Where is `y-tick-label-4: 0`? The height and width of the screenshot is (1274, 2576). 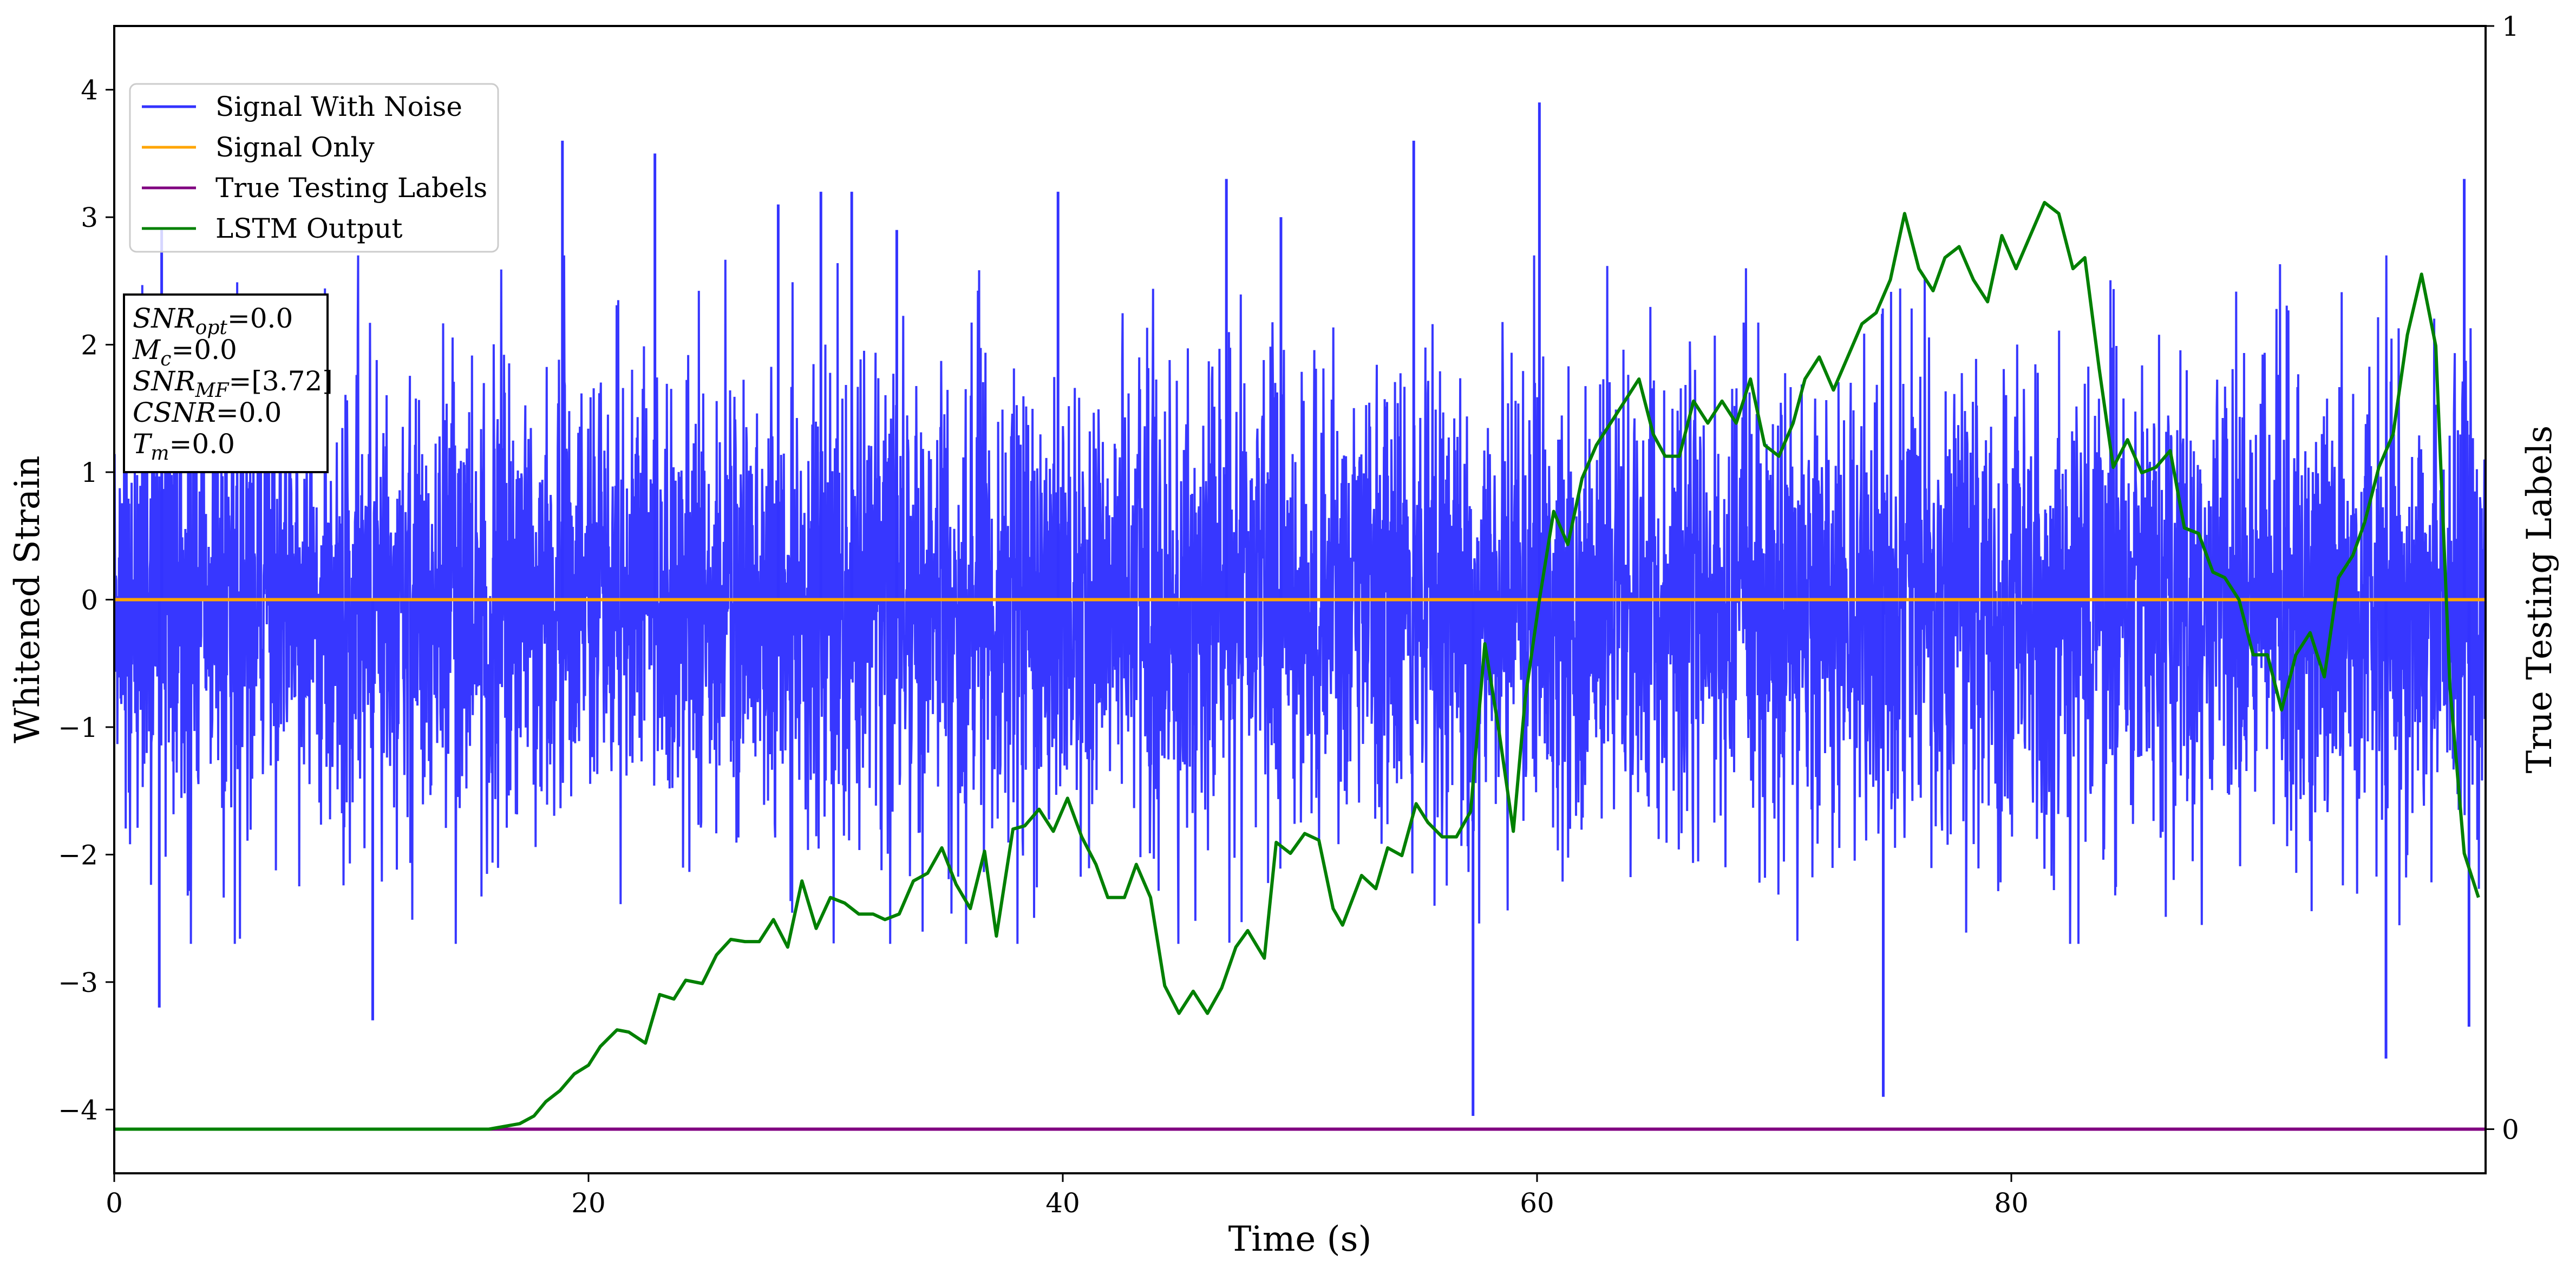 y-tick-label-4: 0 is located at coordinates (90, 600).